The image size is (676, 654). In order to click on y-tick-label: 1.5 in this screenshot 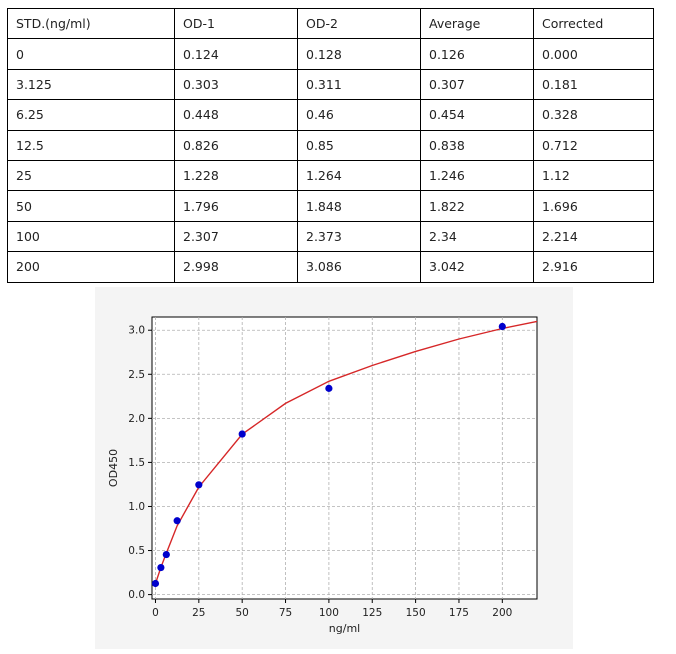, I will do `click(136, 463)`.